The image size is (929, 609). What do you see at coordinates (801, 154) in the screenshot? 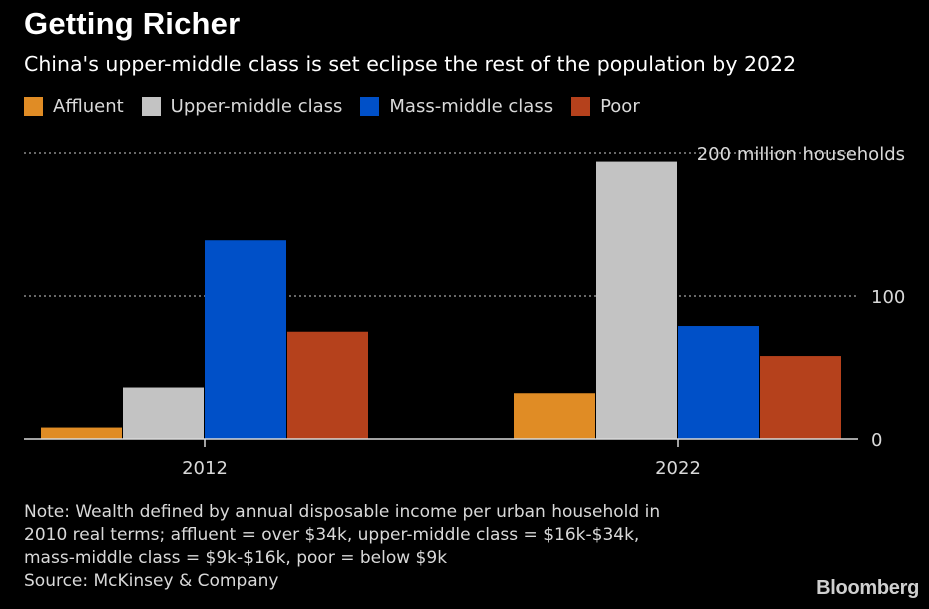
I see `y-tick-label-200: 200 million households` at bounding box center [801, 154].